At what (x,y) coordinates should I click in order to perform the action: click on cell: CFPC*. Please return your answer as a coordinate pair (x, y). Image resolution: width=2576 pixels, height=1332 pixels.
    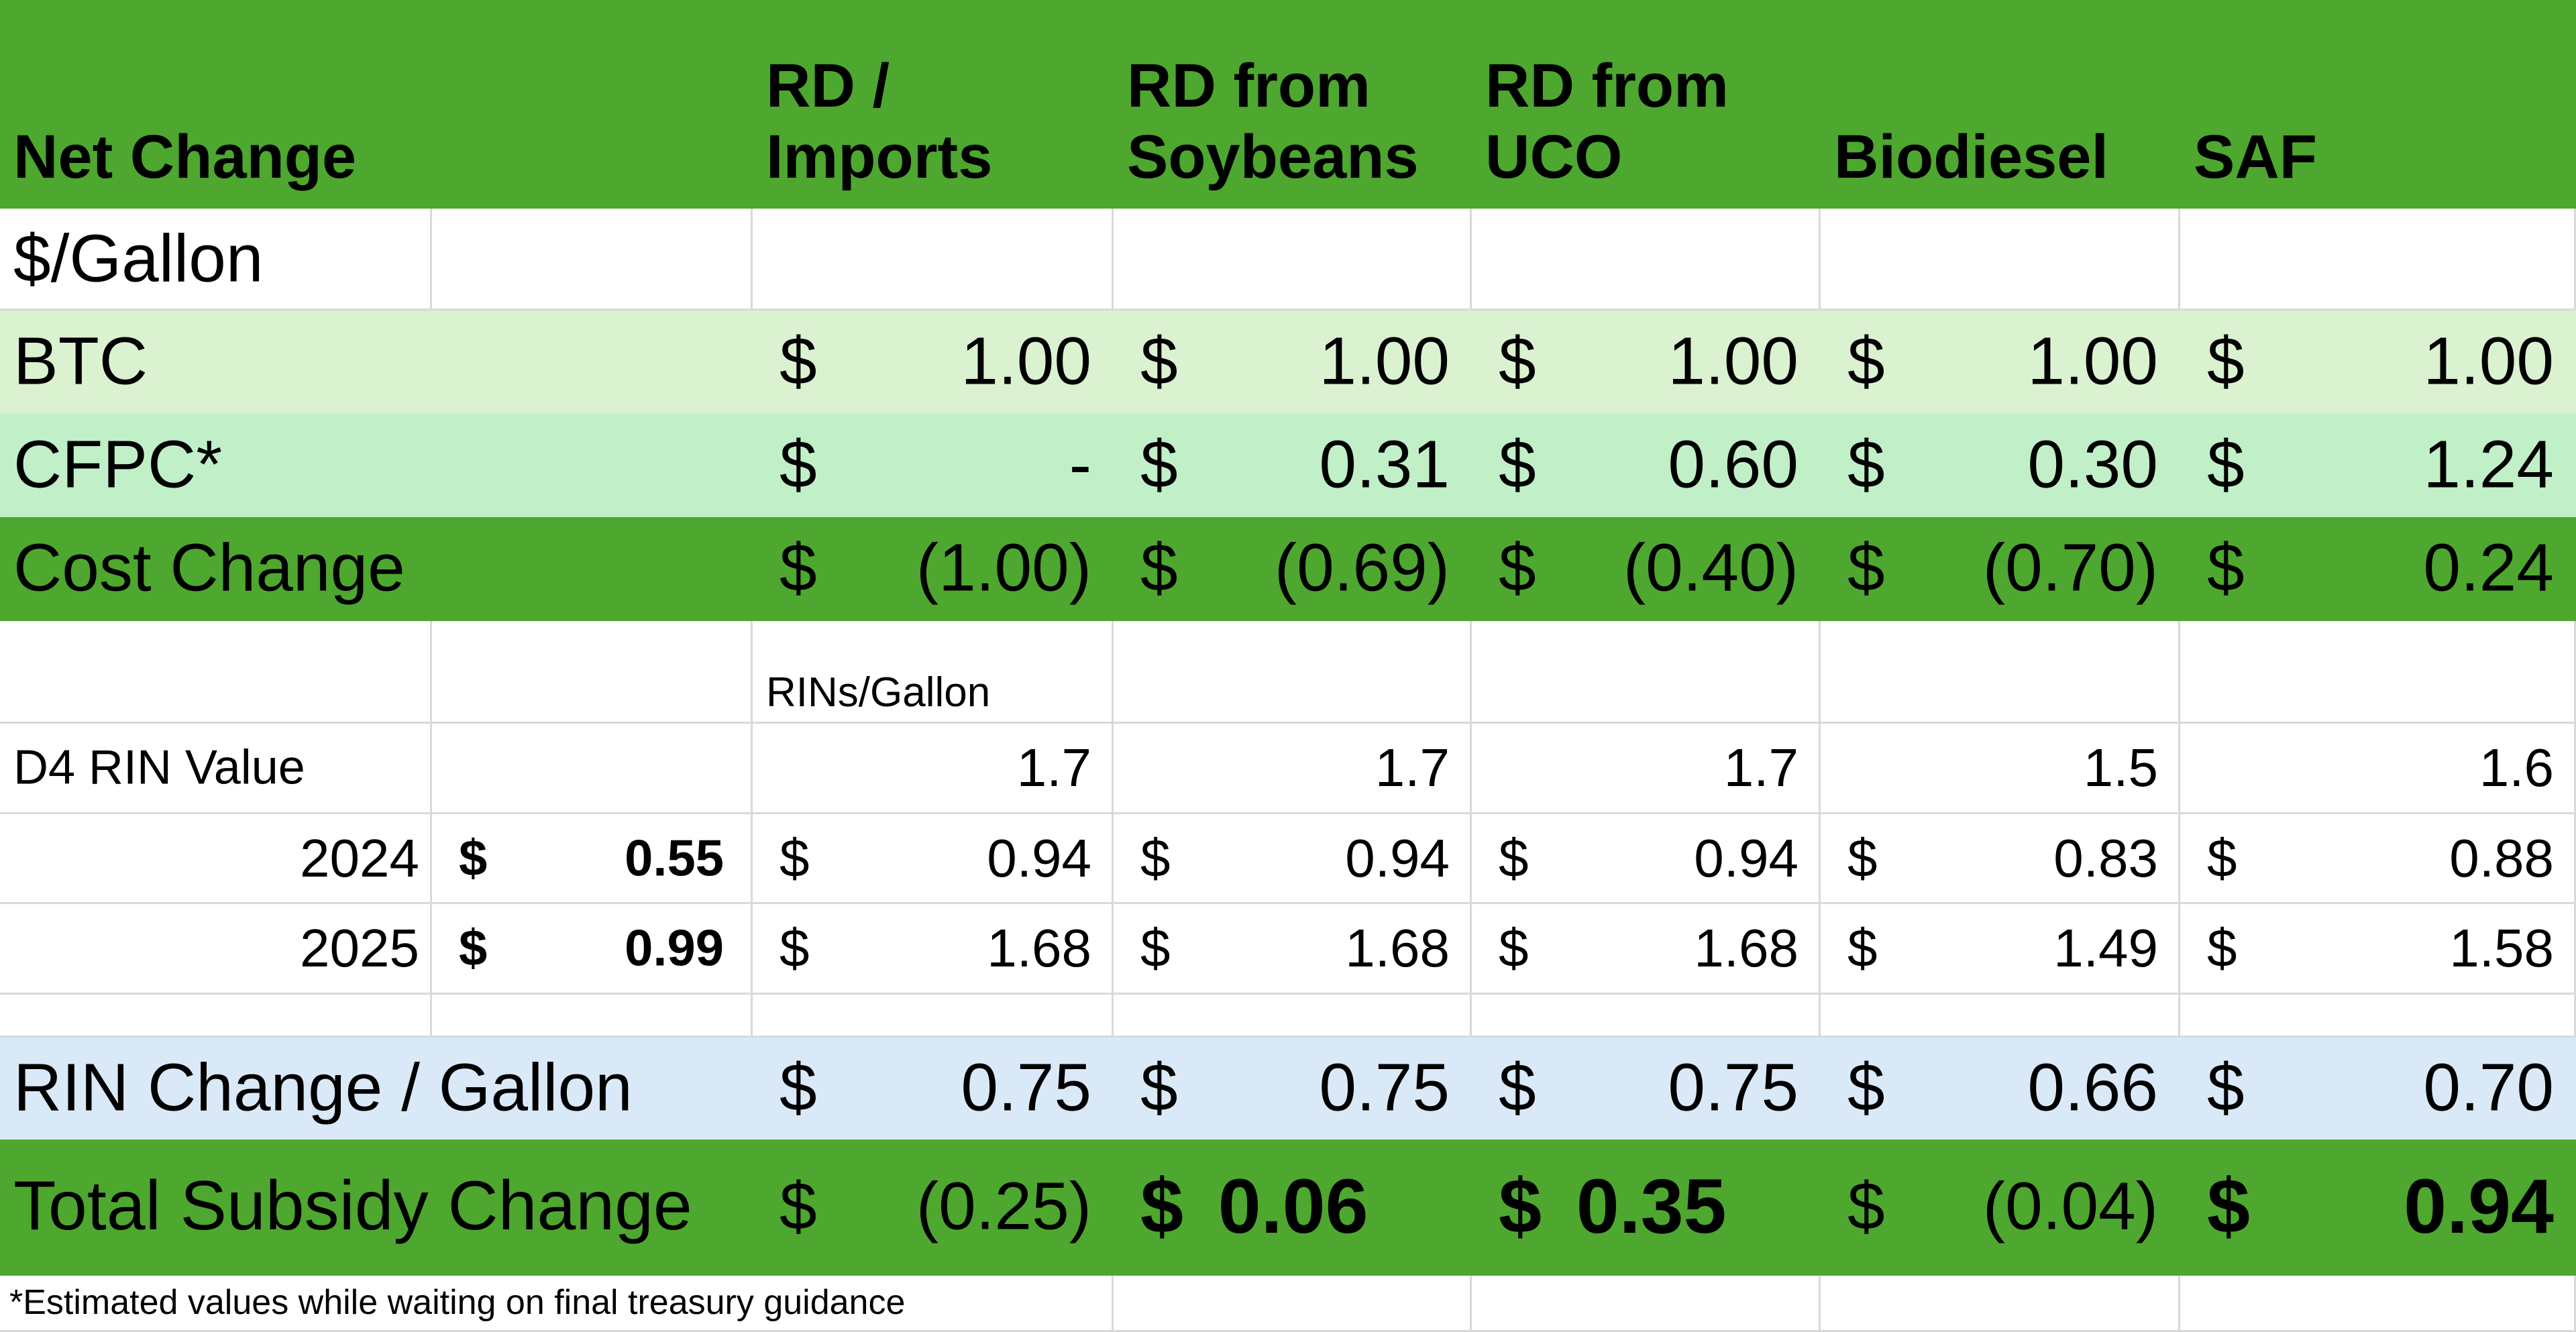
    Looking at the image, I should click on (216, 466).